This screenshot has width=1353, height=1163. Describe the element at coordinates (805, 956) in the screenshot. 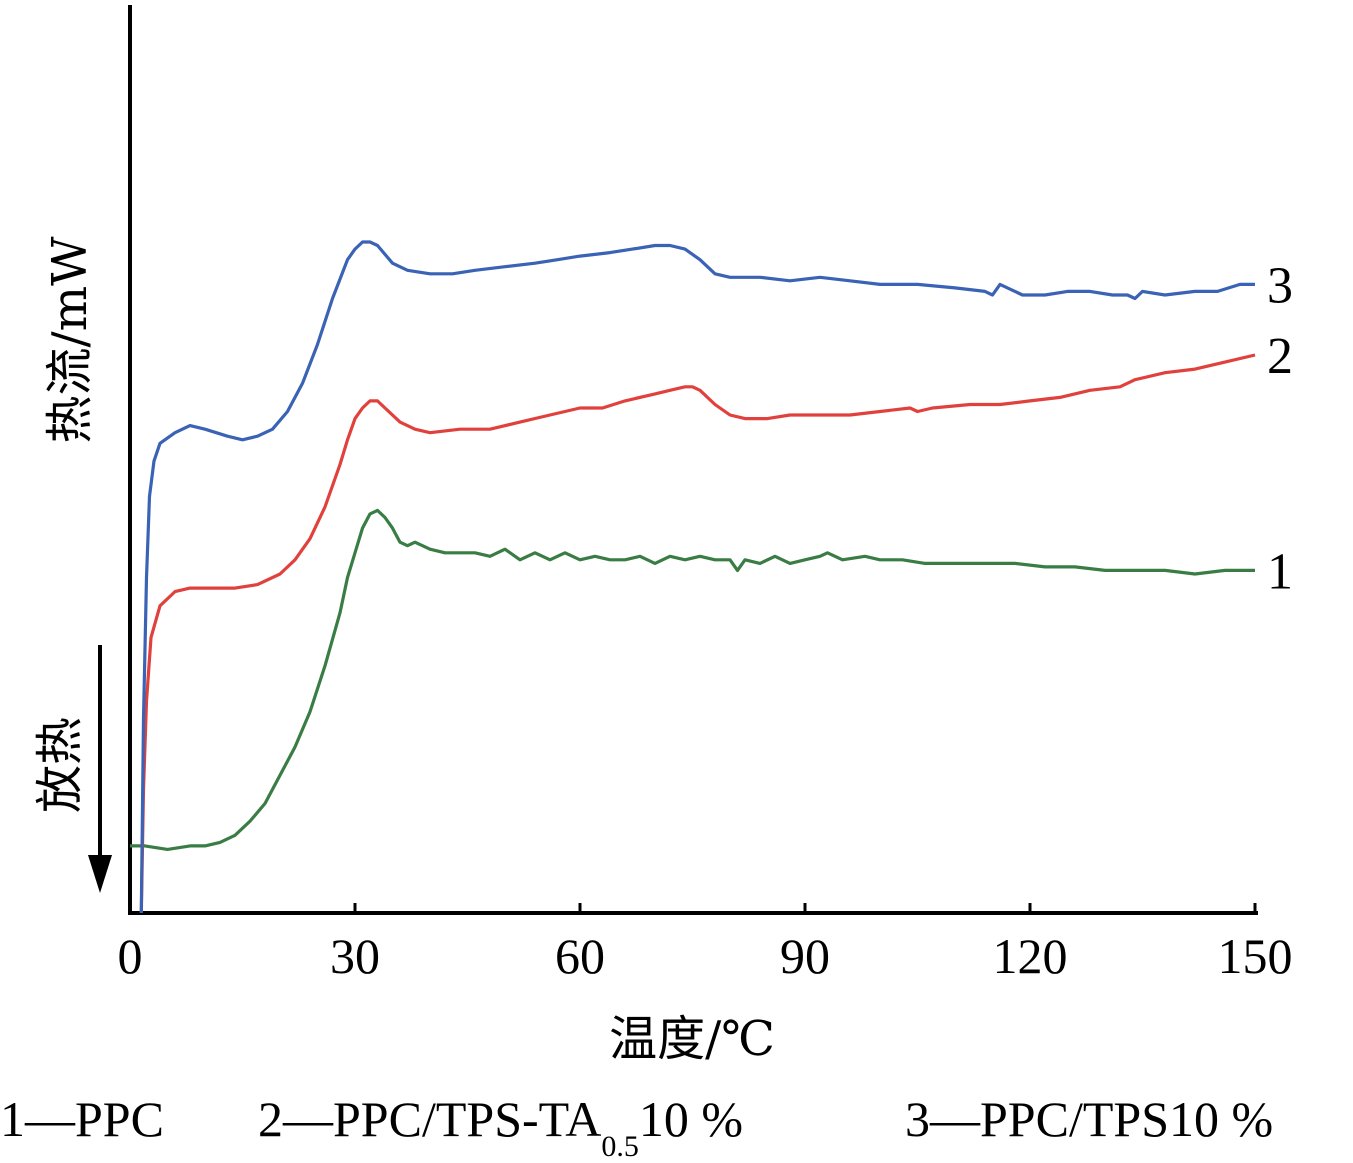

I see `x-tick-label: 90` at that location.